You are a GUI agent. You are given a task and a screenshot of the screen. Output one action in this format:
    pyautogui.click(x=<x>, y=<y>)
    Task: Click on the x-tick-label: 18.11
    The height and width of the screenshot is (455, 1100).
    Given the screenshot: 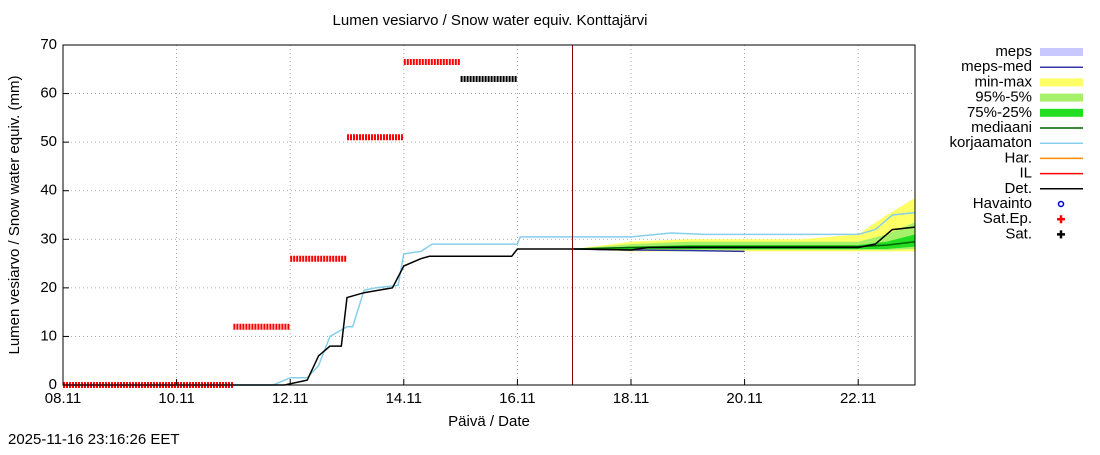 What is the action you would take?
    pyautogui.click(x=631, y=398)
    